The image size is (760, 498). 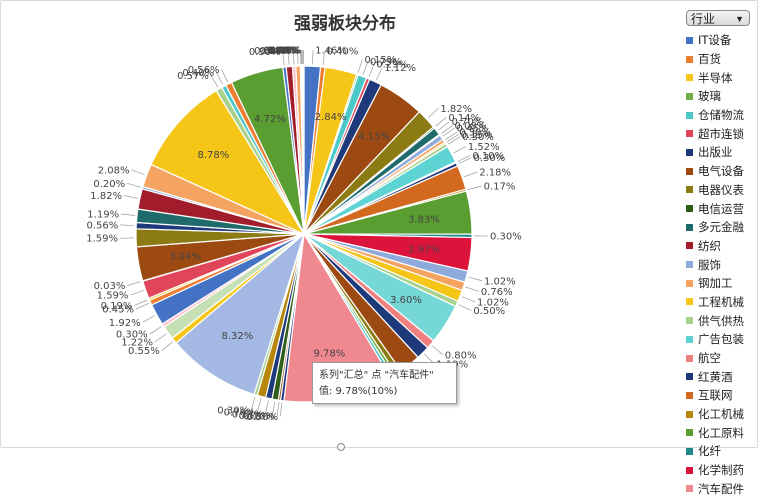 What do you see at coordinates (329, 353) in the screenshot?
I see `data-label: 9.78%` at bounding box center [329, 353].